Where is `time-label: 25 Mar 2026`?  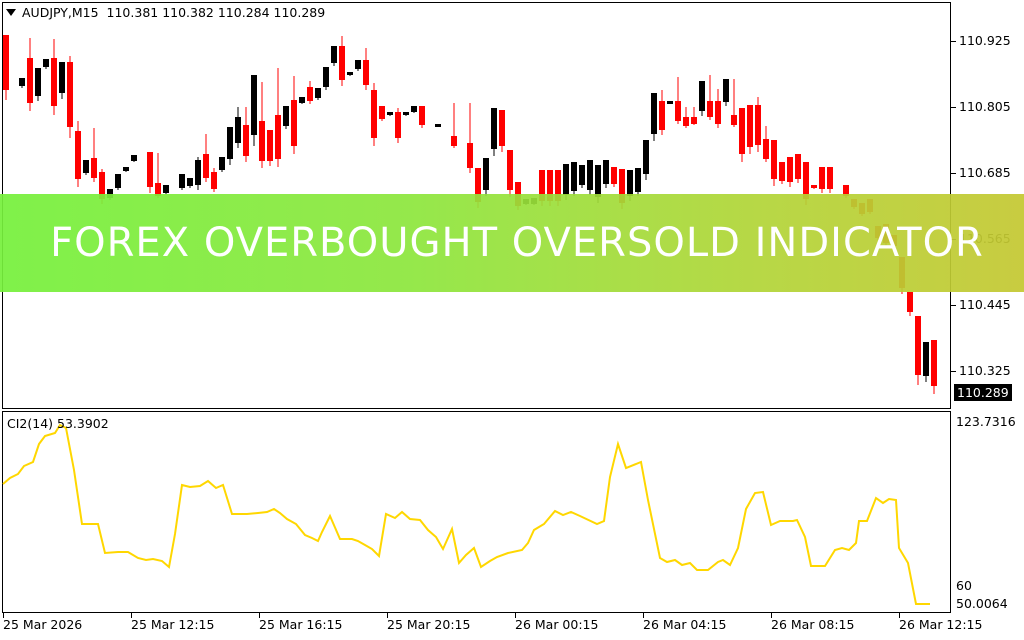
time-label: 25 Mar 2026 is located at coordinates (43, 624).